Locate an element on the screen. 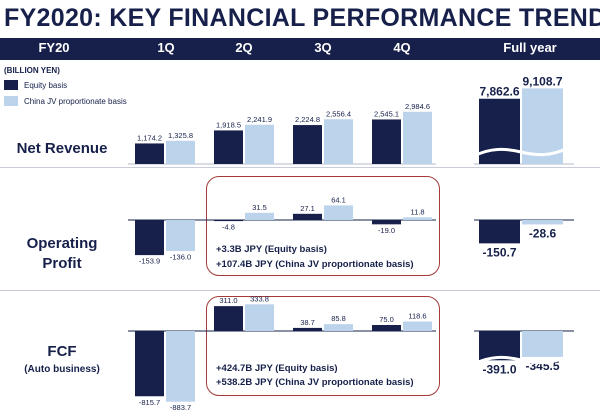  data-label-operating-profit: -136.0 is located at coordinates (180, 257).